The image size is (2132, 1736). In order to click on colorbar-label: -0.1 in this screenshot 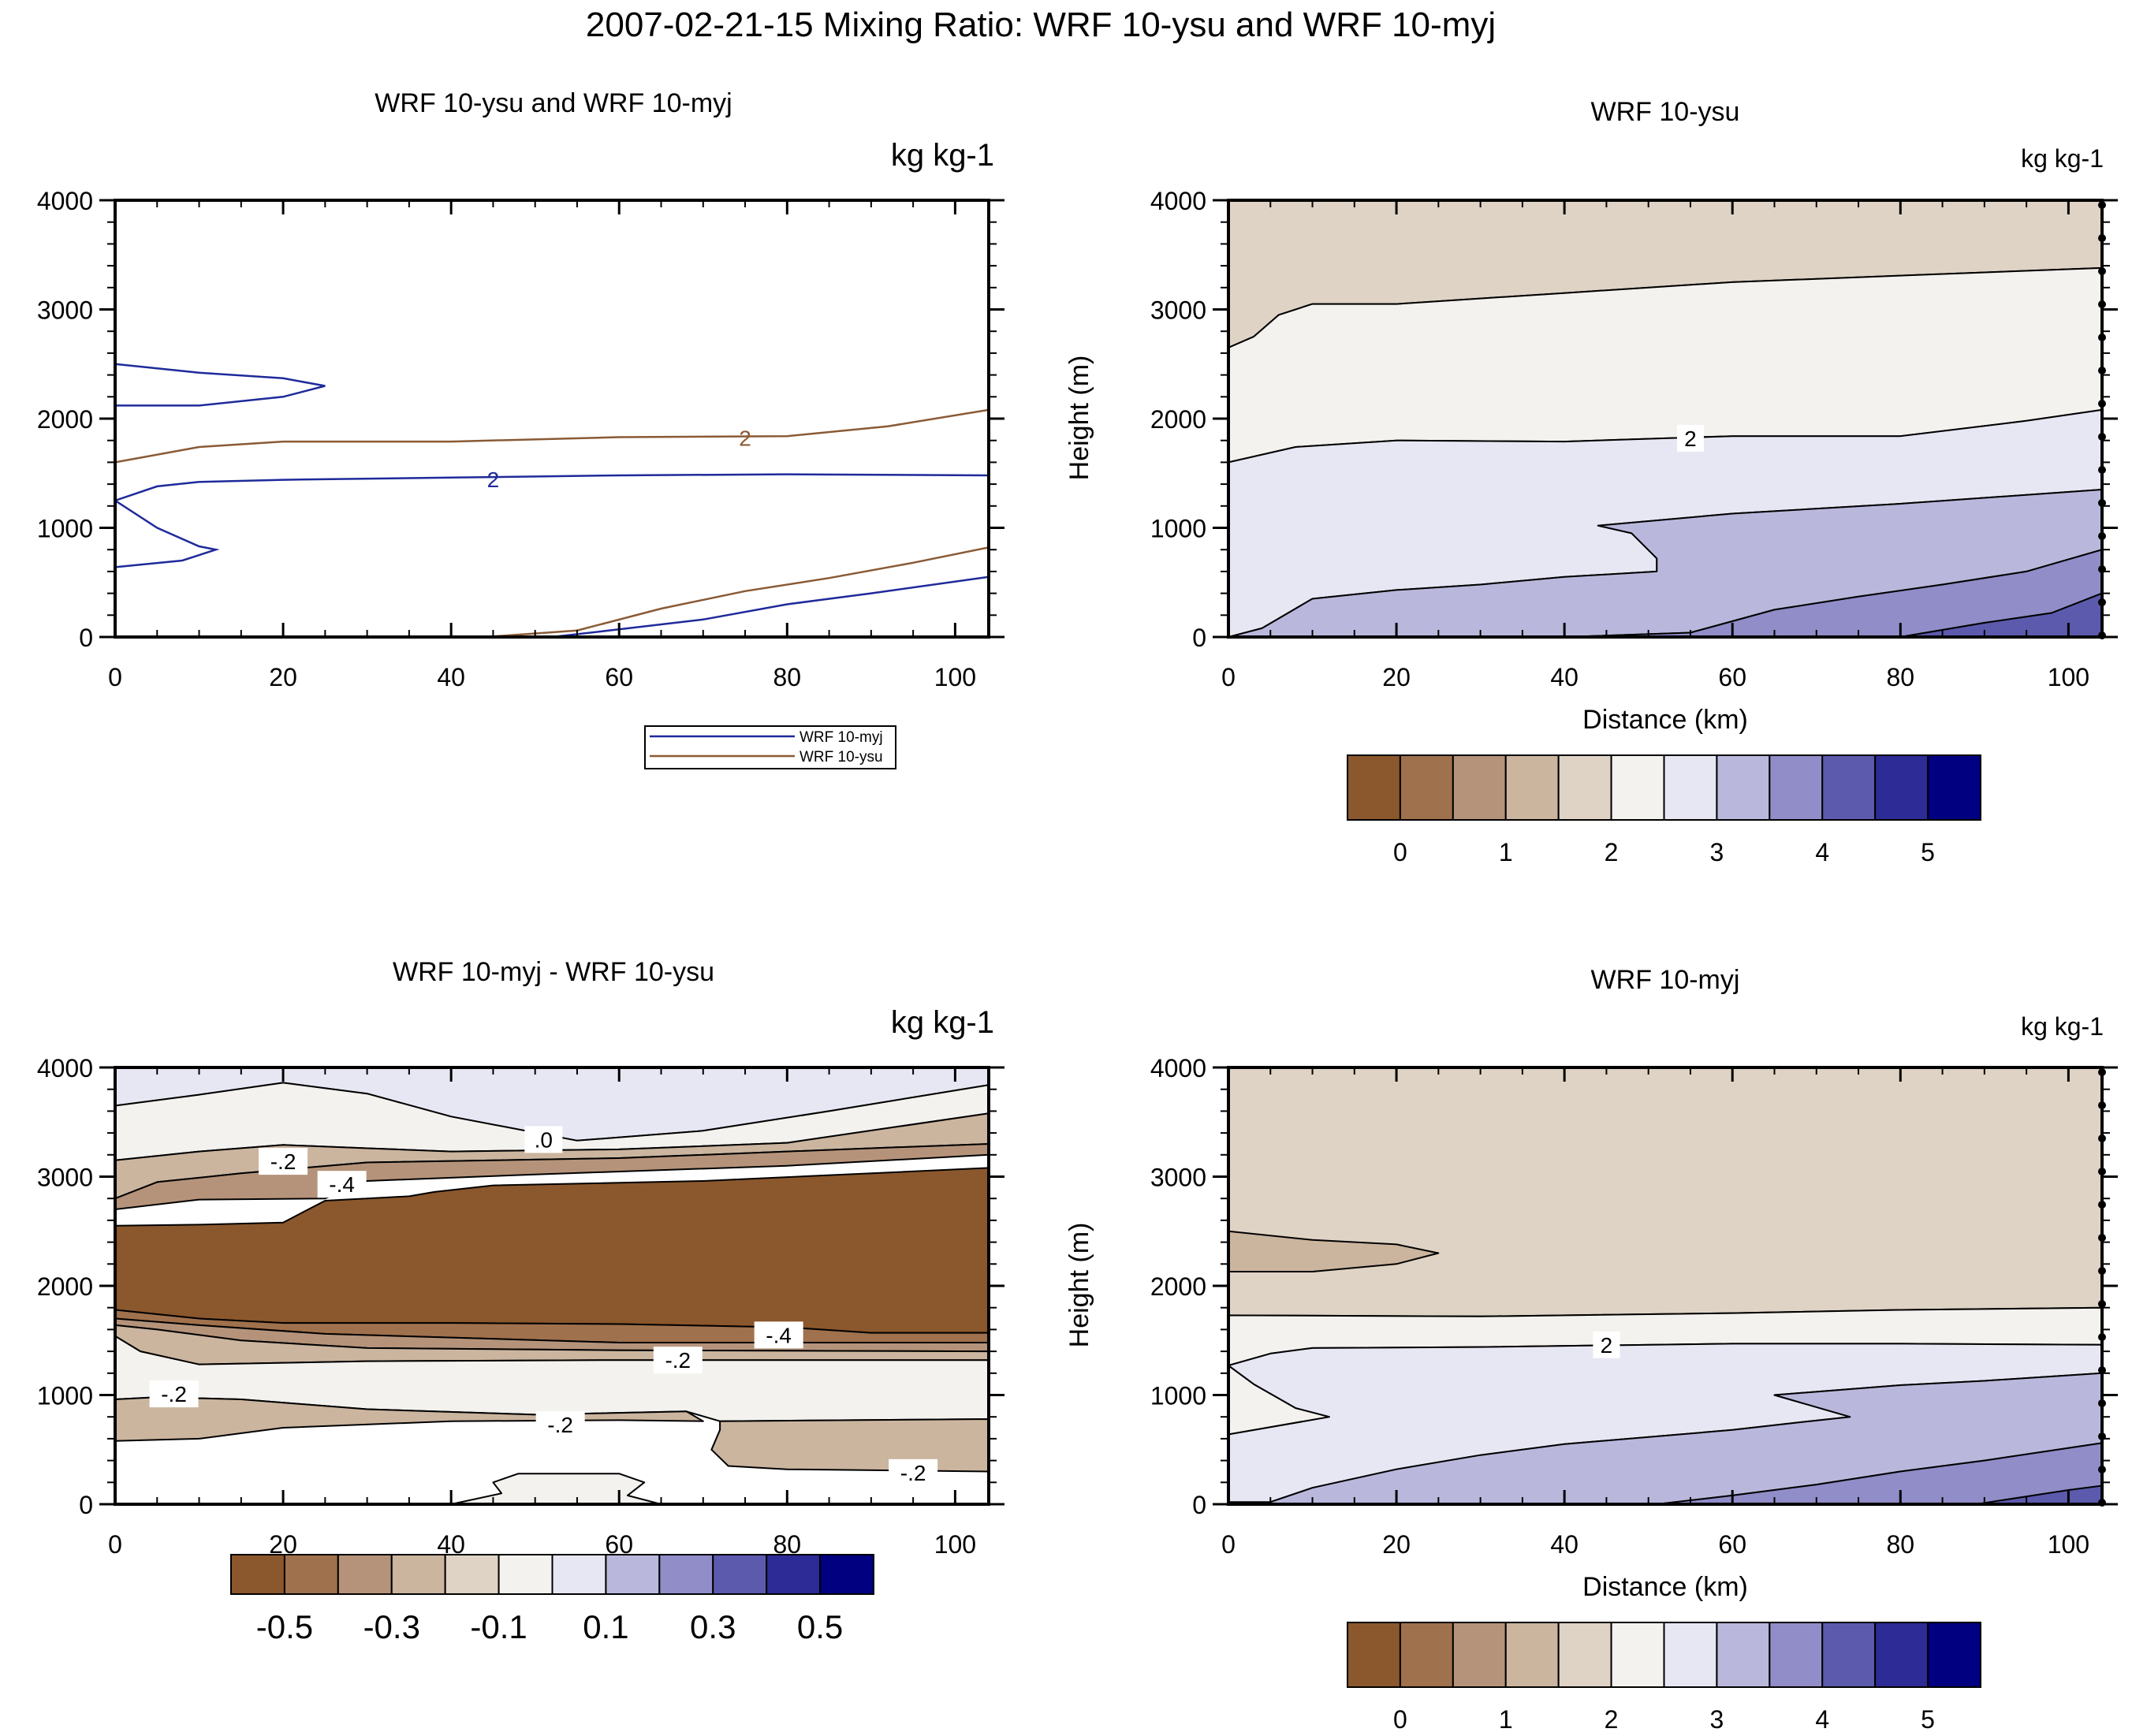, I will do `click(498, 1626)`.